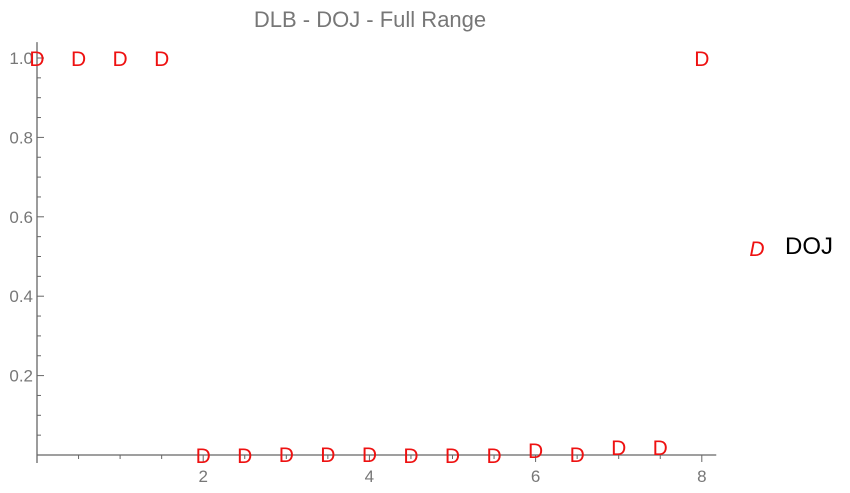  What do you see at coordinates (202, 476) in the screenshot?
I see `x-tick-label: 2` at bounding box center [202, 476].